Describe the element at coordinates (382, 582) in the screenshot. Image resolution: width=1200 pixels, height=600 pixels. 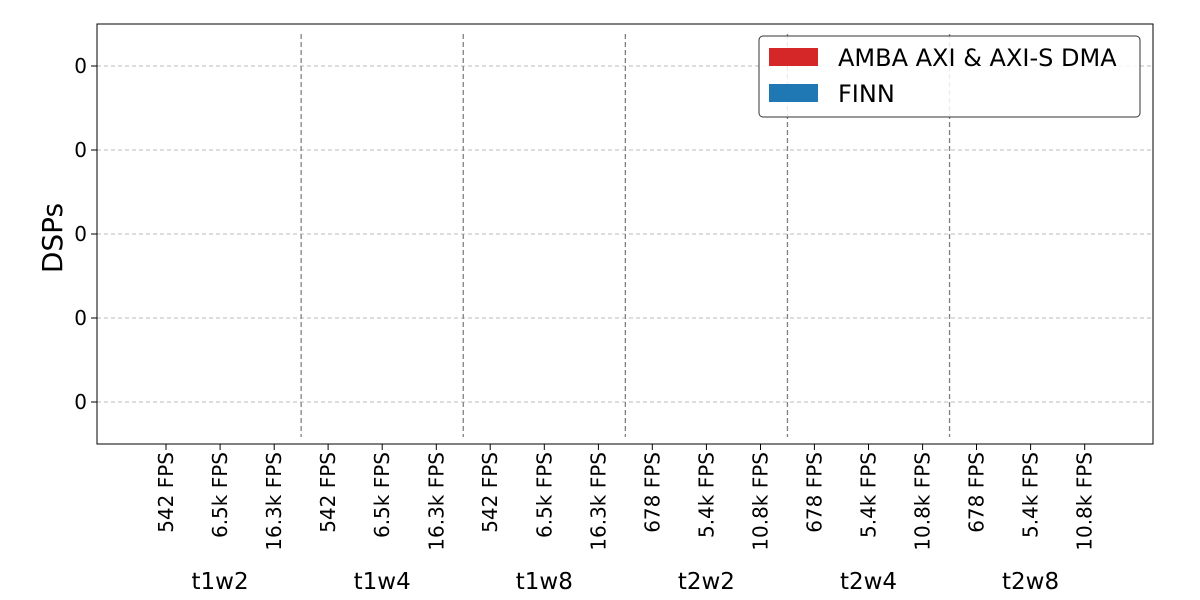
I see `x-group-label: t1w4` at that location.